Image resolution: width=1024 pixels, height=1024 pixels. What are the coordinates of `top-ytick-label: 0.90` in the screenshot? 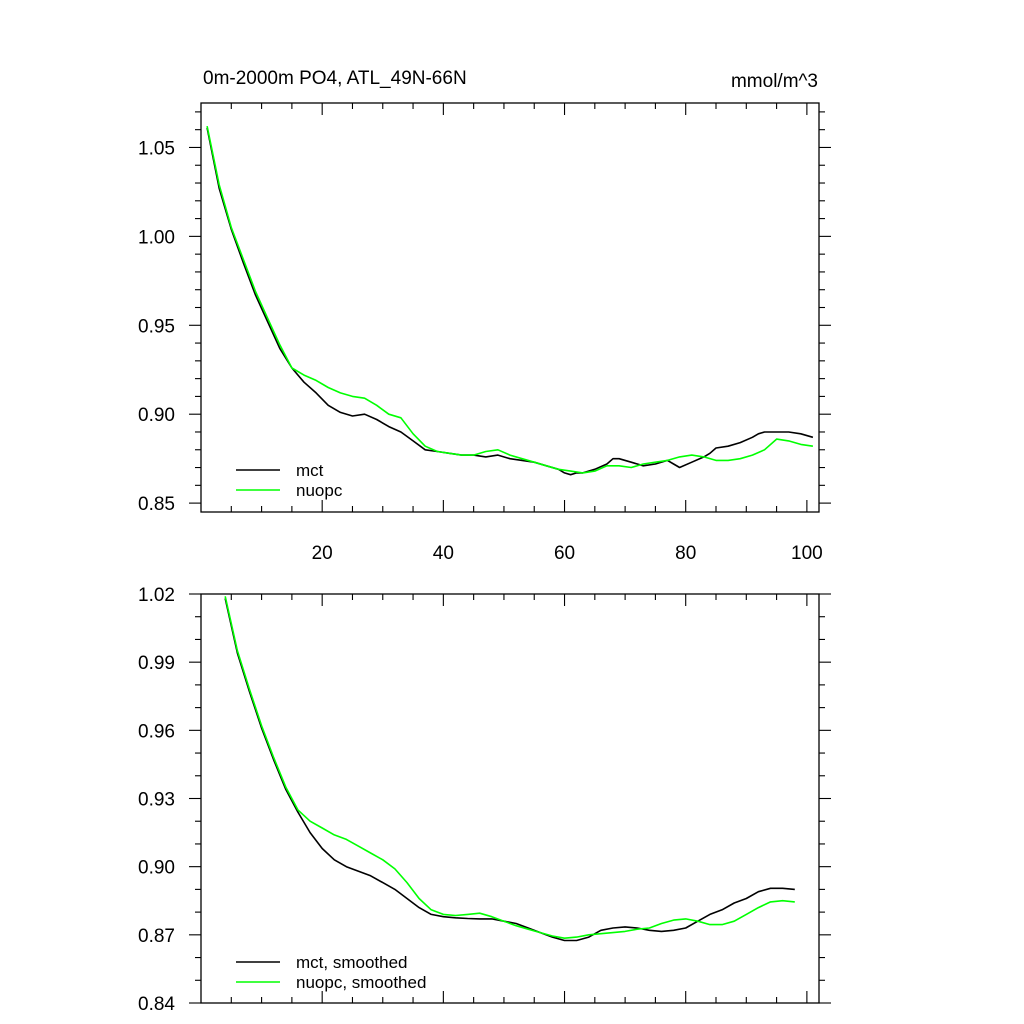 It's located at (156, 415).